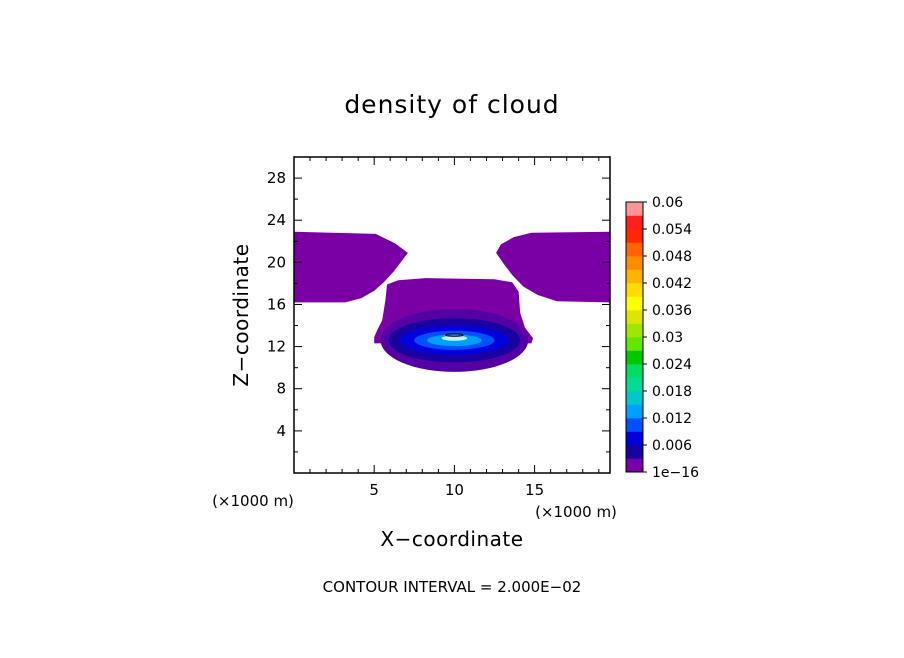  What do you see at coordinates (576, 512) in the screenshot?
I see `x-unit-right: (×1000 m)` at bounding box center [576, 512].